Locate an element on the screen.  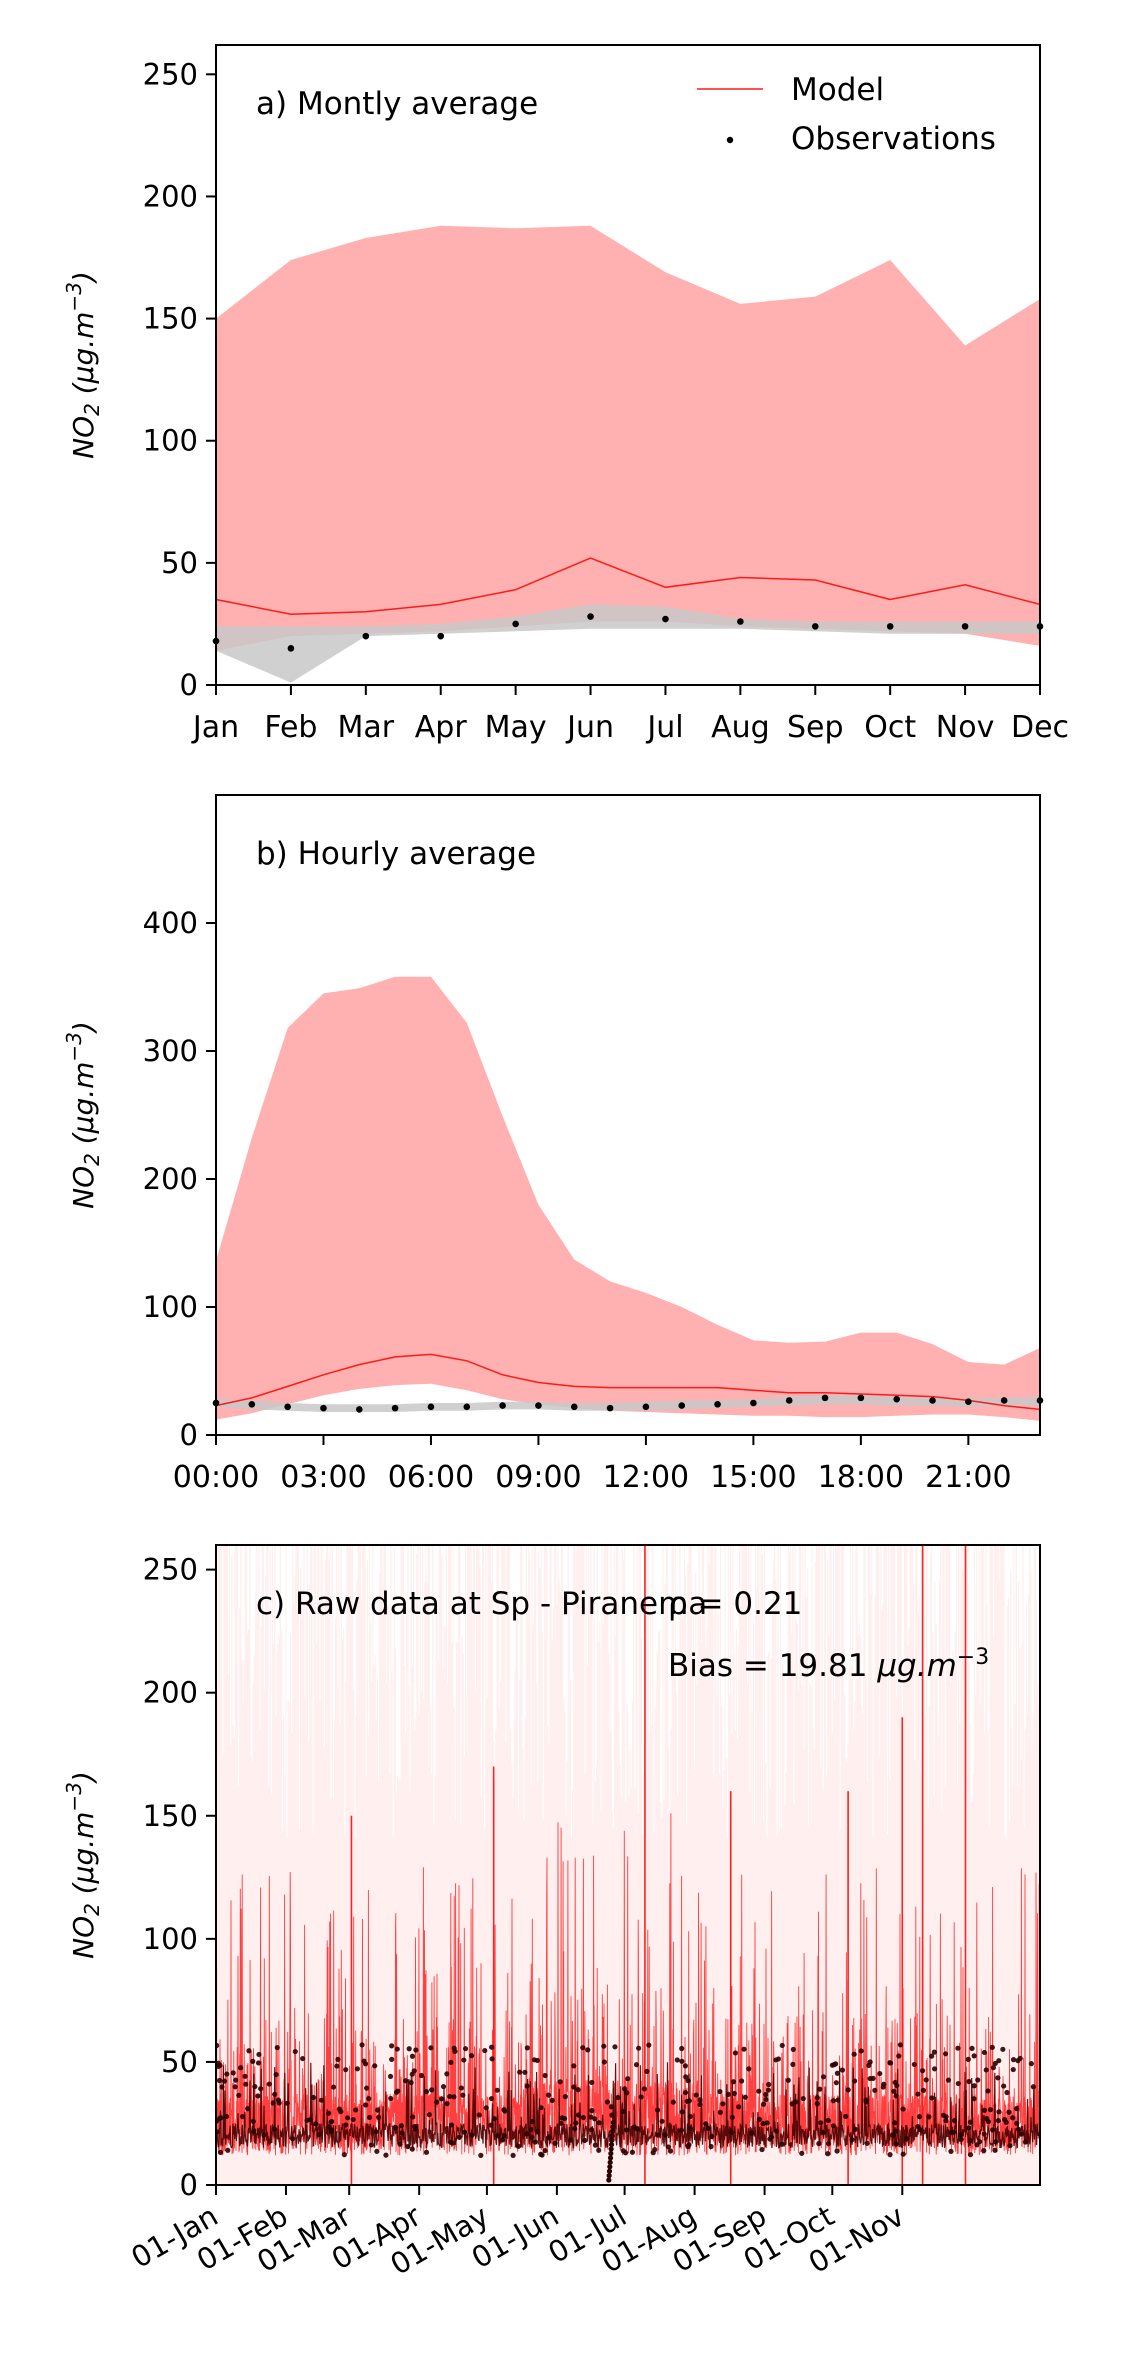
hourly-y-axis-label: NO2 (μg.m−3) is located at coordinates (83, 1115).